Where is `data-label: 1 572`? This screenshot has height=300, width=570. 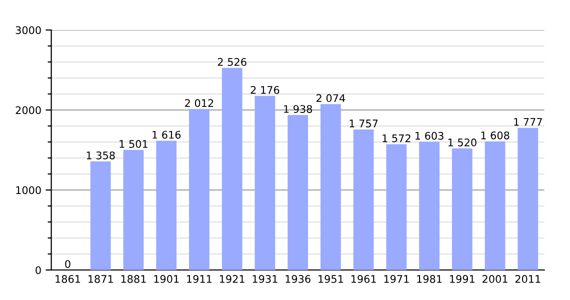
data-label: 1 572 is located at coordinates (396, 138).